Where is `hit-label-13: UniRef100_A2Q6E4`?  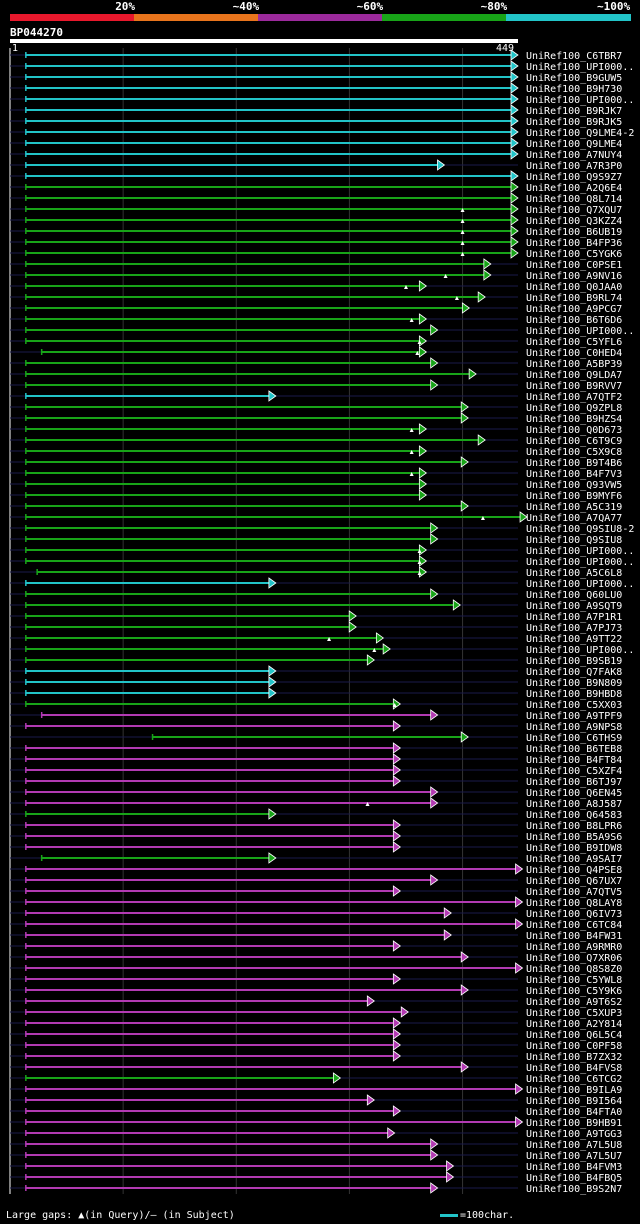
hit-label-13: UniRef100_A2Q6E4 is located at coordinates (574, 188).